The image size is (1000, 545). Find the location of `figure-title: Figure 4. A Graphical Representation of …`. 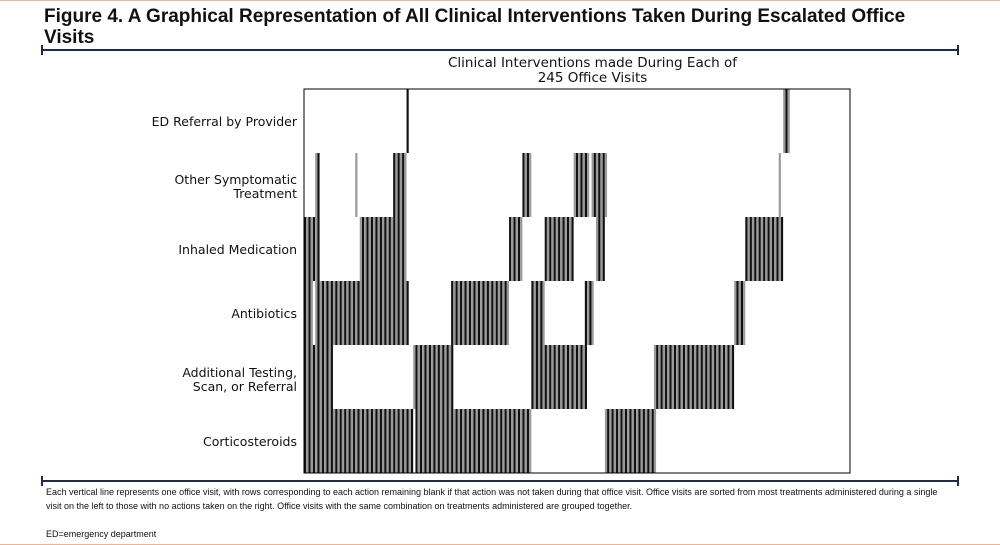

figure-title: Figure 4. A Graphical Representation of … is located at coordinates (475, 27).